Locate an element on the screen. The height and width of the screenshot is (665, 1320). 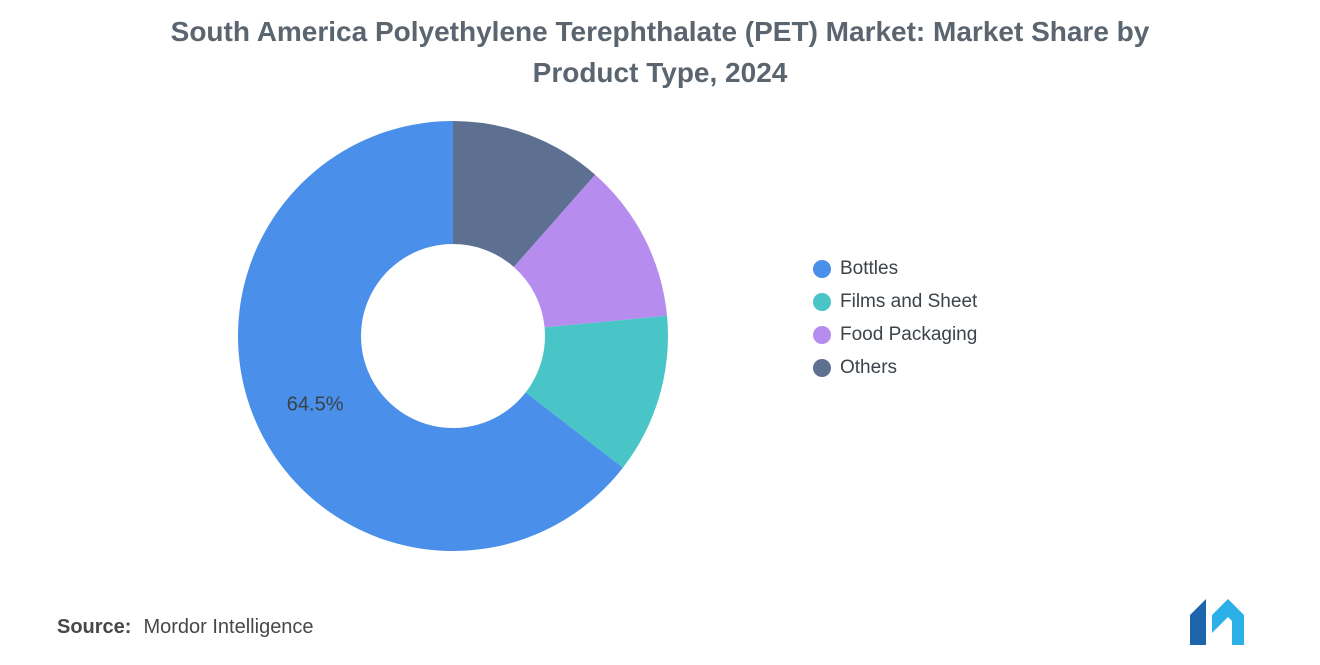
pie-slice-others is located at coordinates (524, 194).